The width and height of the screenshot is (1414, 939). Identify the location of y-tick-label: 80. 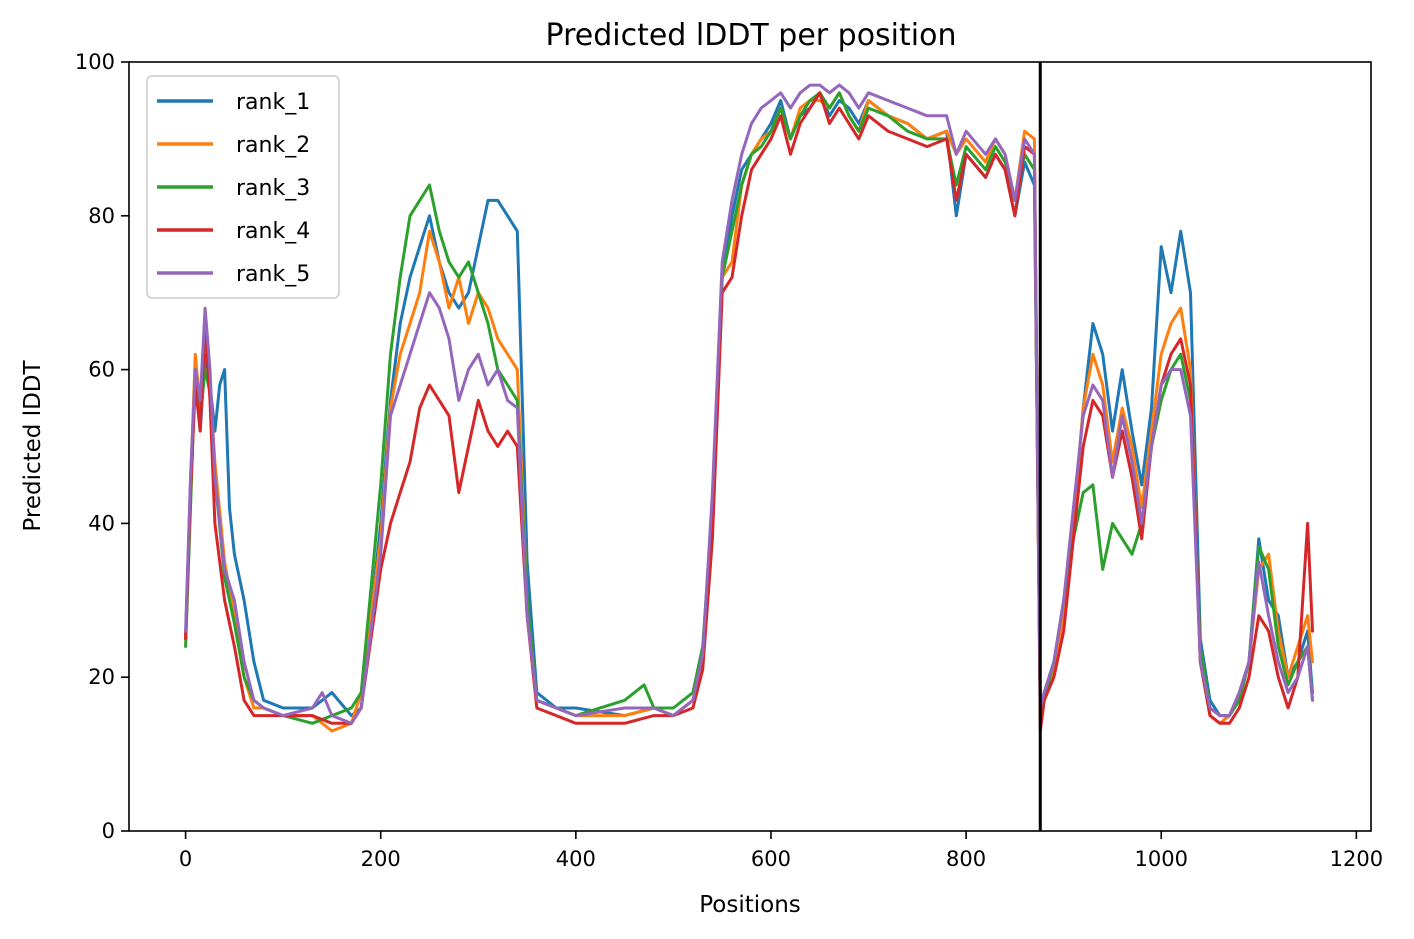
(101, 216).